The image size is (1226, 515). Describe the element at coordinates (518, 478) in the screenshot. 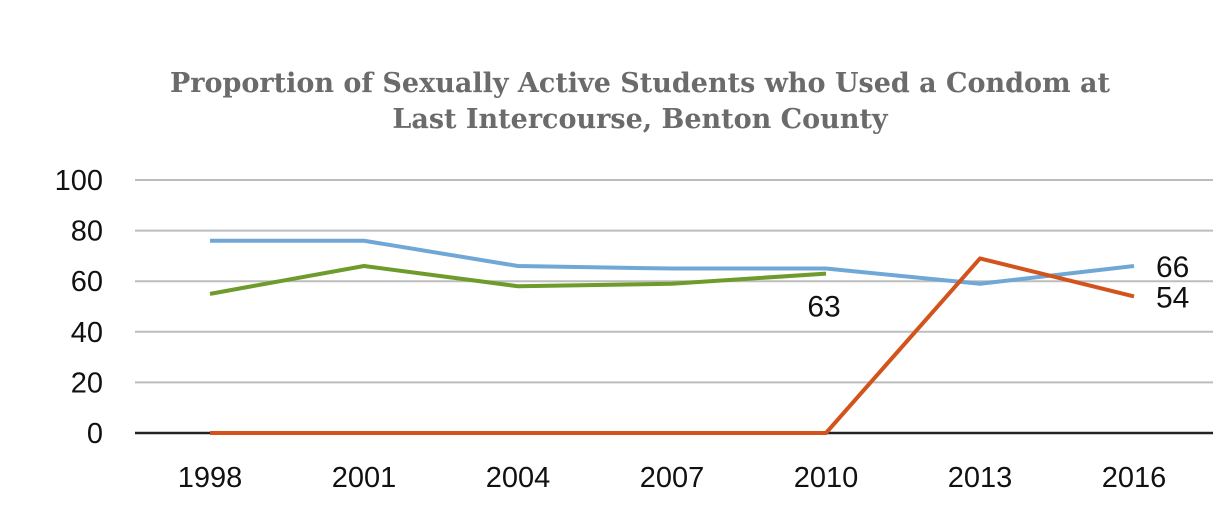

I see `x-tick-label: 2004` at that location.